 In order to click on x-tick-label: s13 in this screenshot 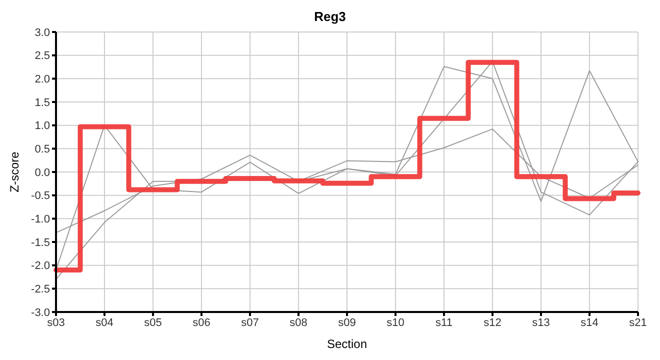, I will do `click(541, 322)`.